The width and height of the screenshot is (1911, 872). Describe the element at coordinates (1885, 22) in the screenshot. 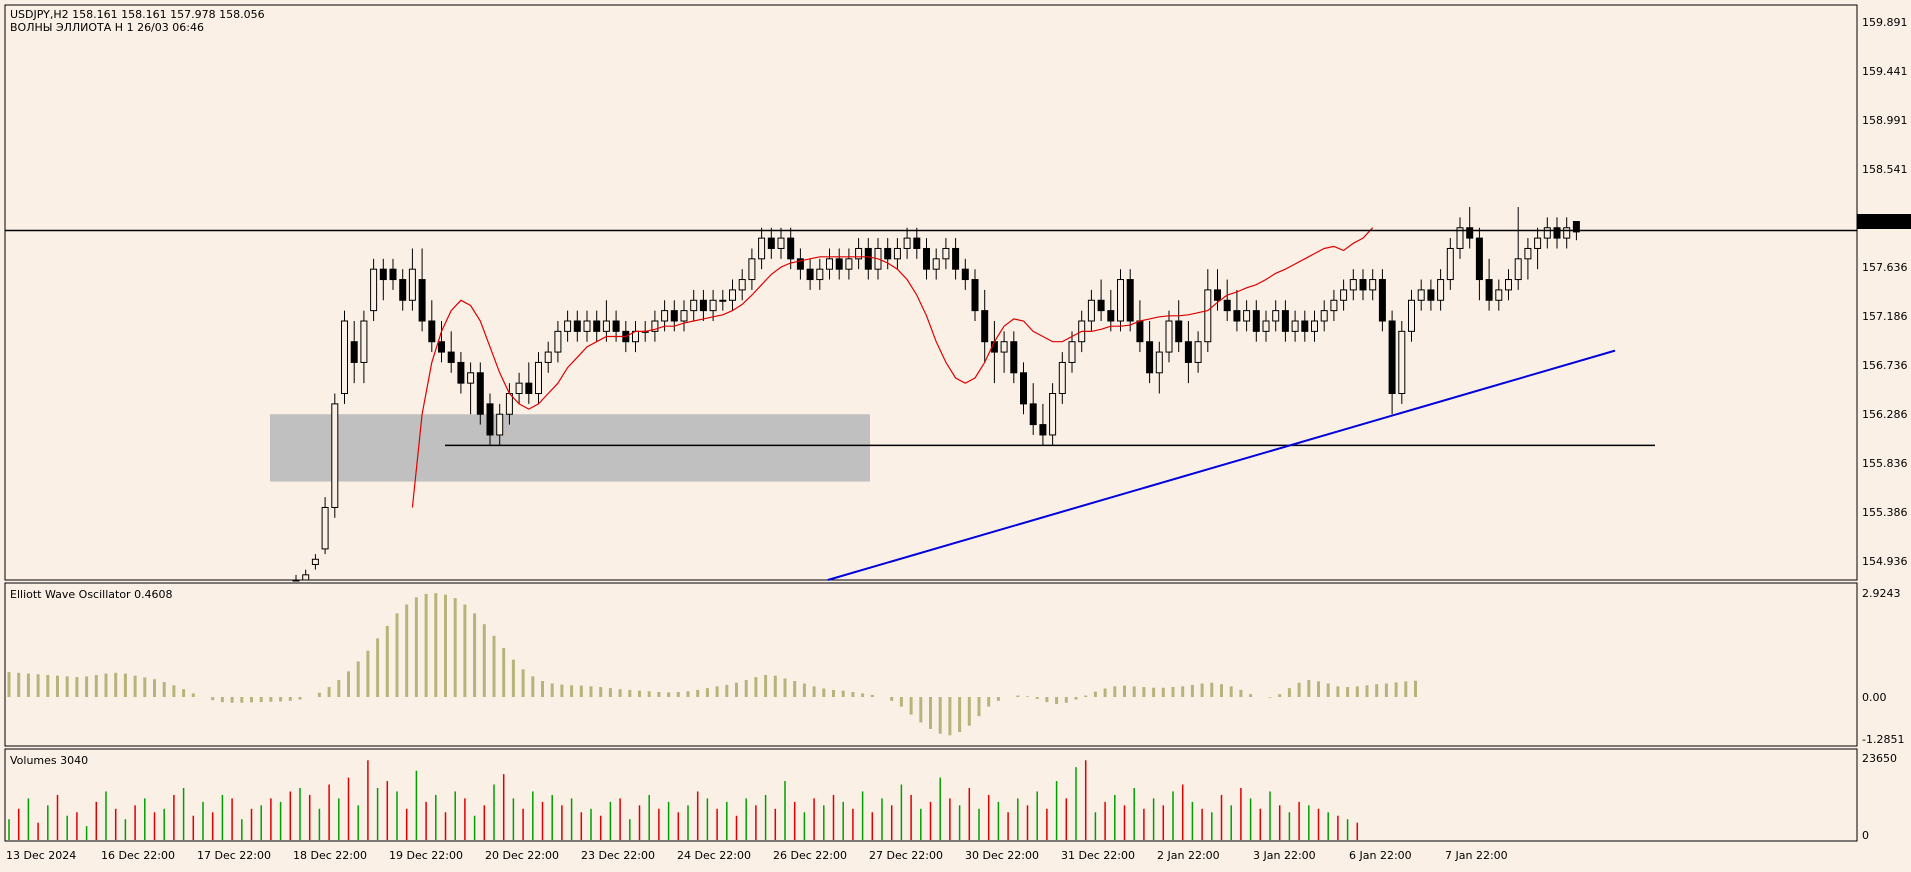

I see `price-tick-label: 159.891` at that location.